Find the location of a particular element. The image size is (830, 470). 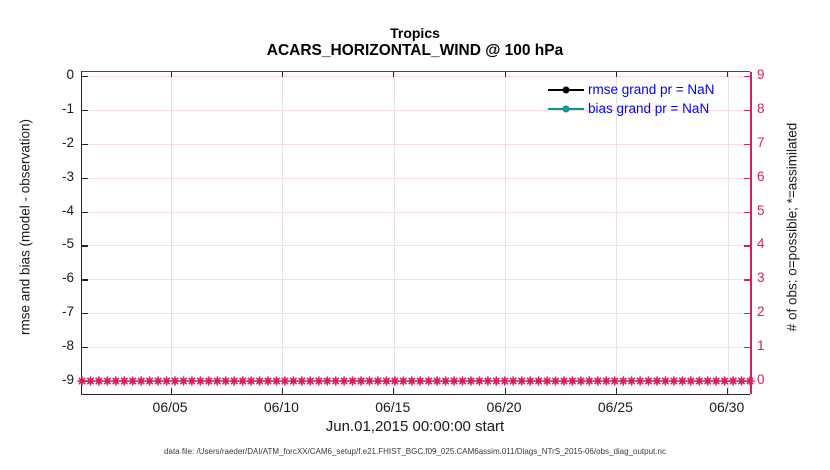

right-y-tick-label: 8 is located at coordinates (761, 108).